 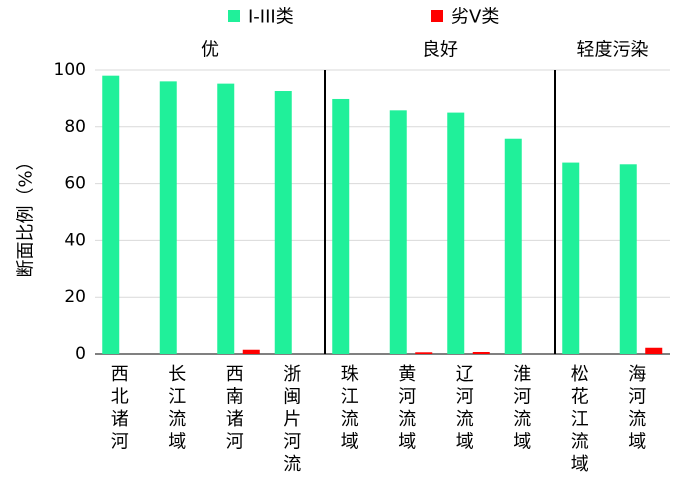 I want to click on y-tick-labels: 0 20 40 60 80 100, so click(x=70, y=212).